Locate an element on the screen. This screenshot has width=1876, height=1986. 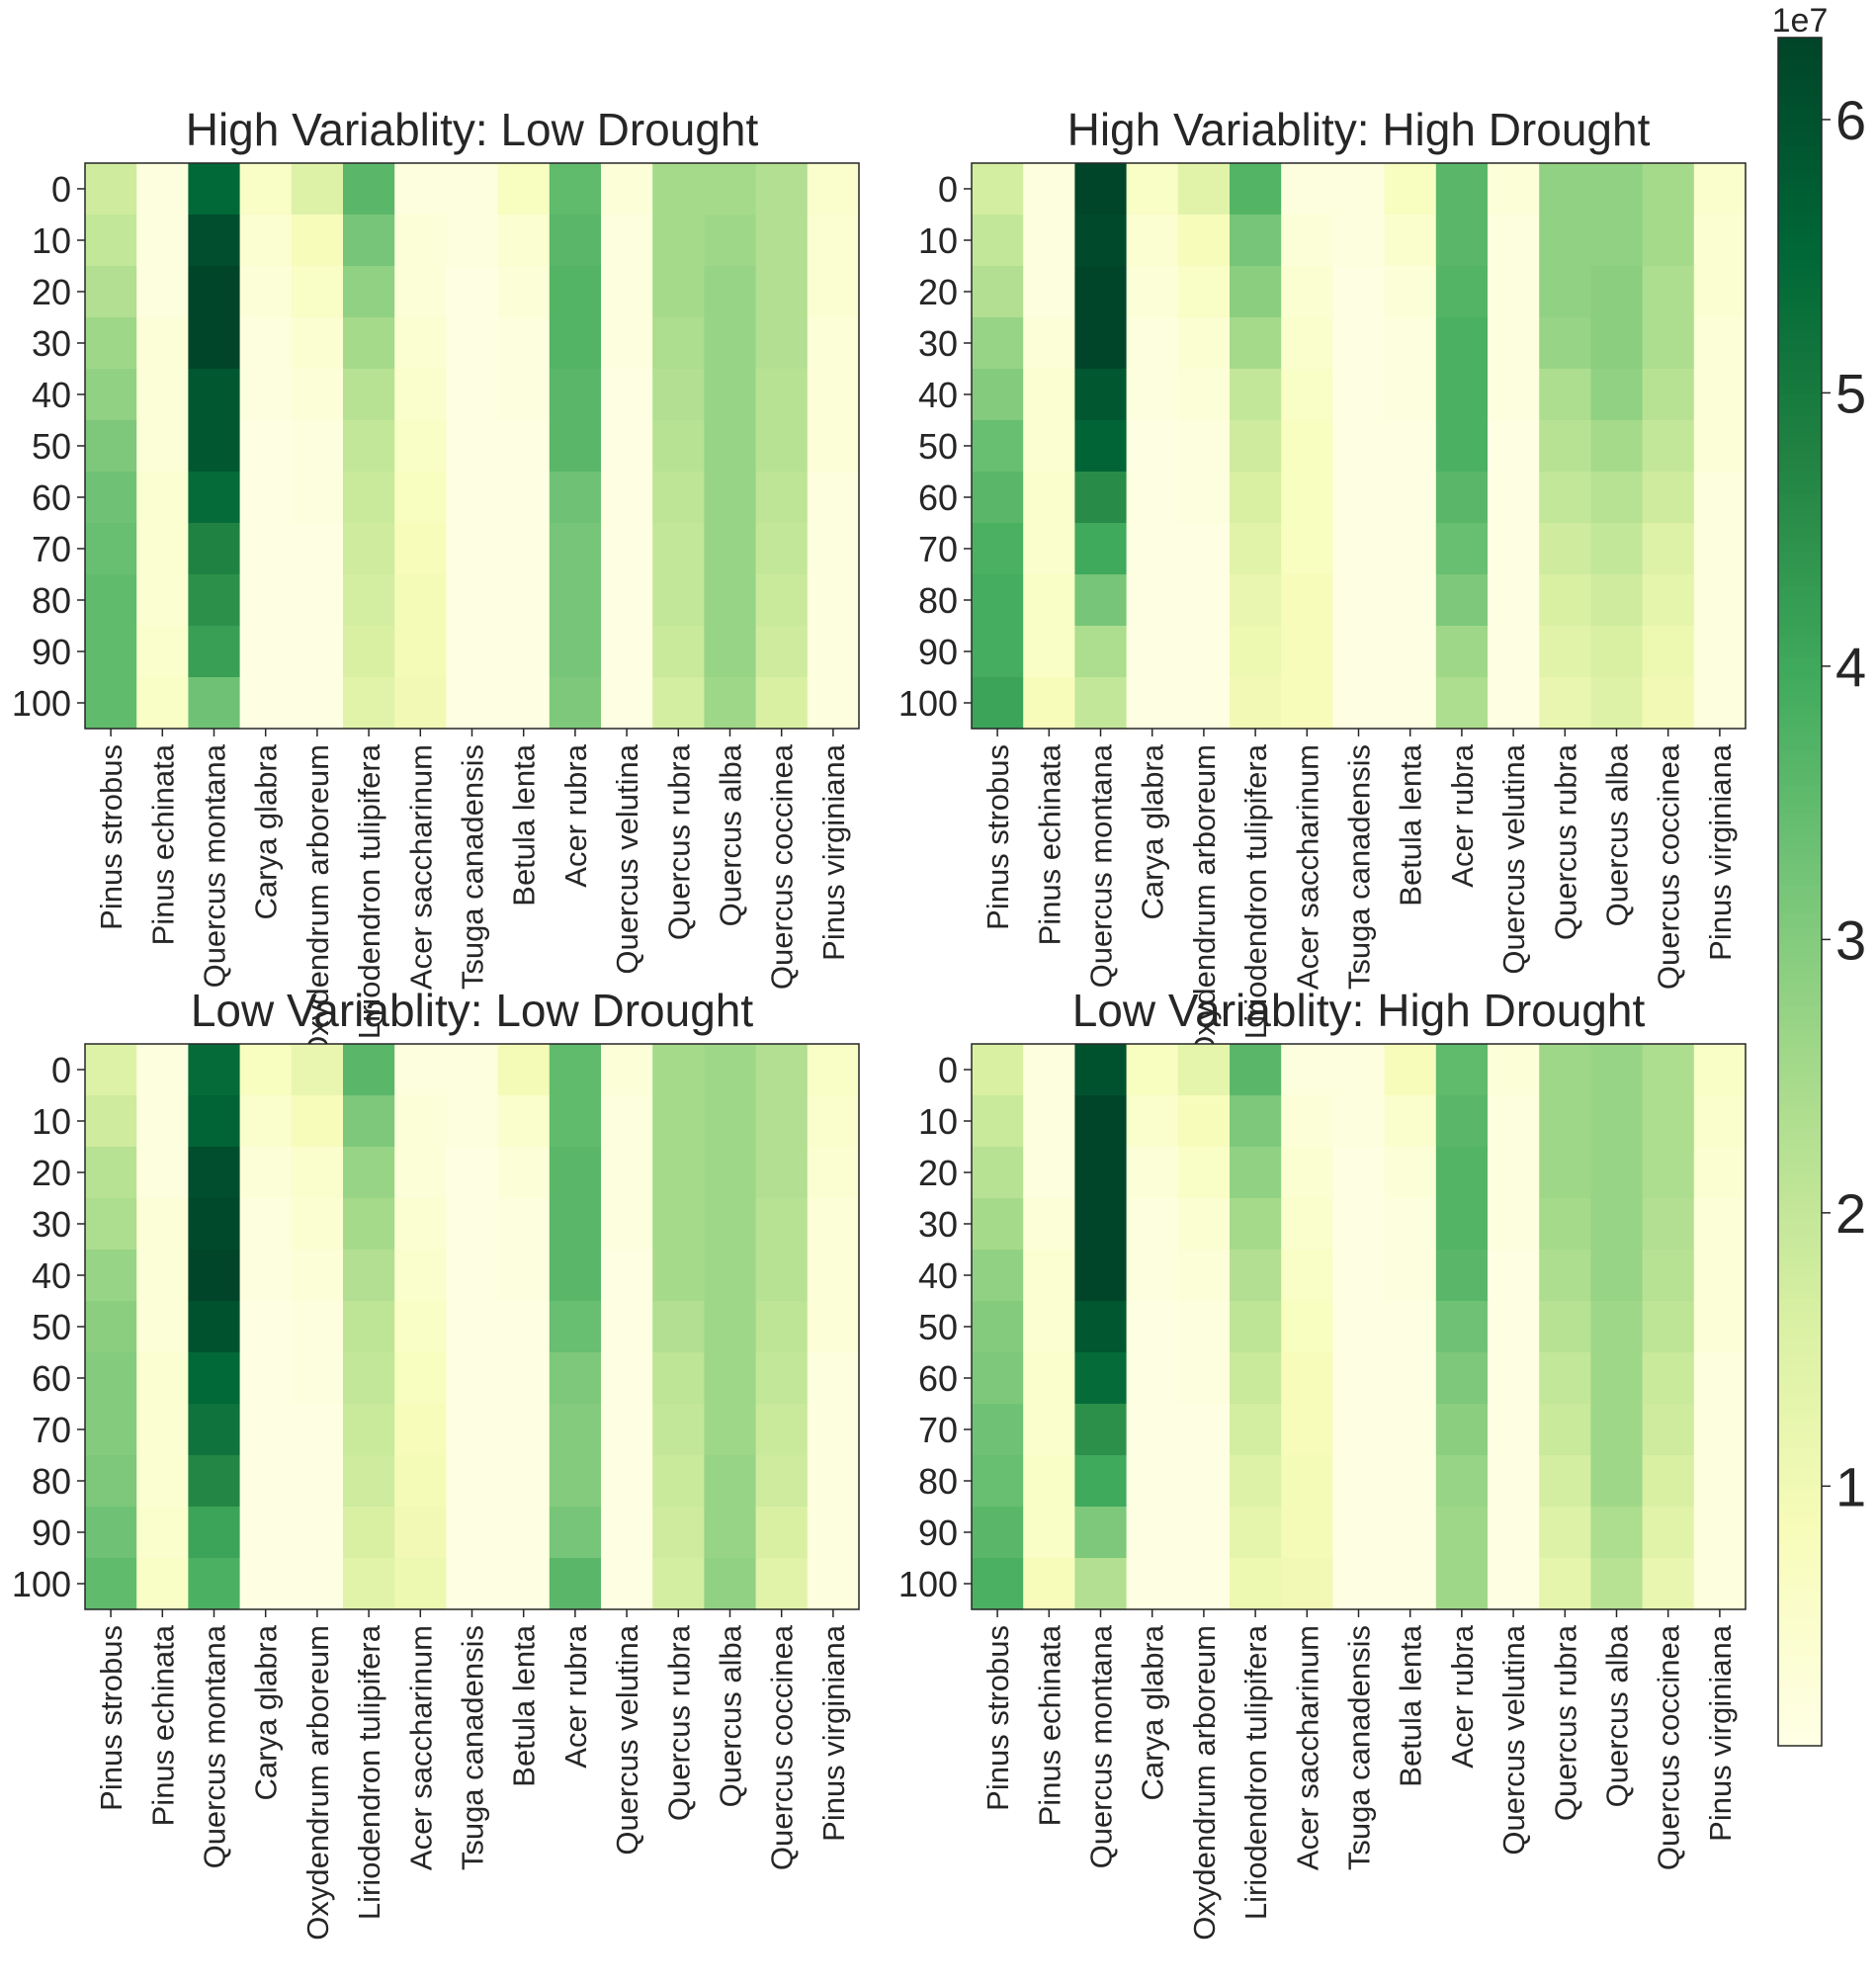
y-tick-label: 50 is located at coordinates (938, 1327).